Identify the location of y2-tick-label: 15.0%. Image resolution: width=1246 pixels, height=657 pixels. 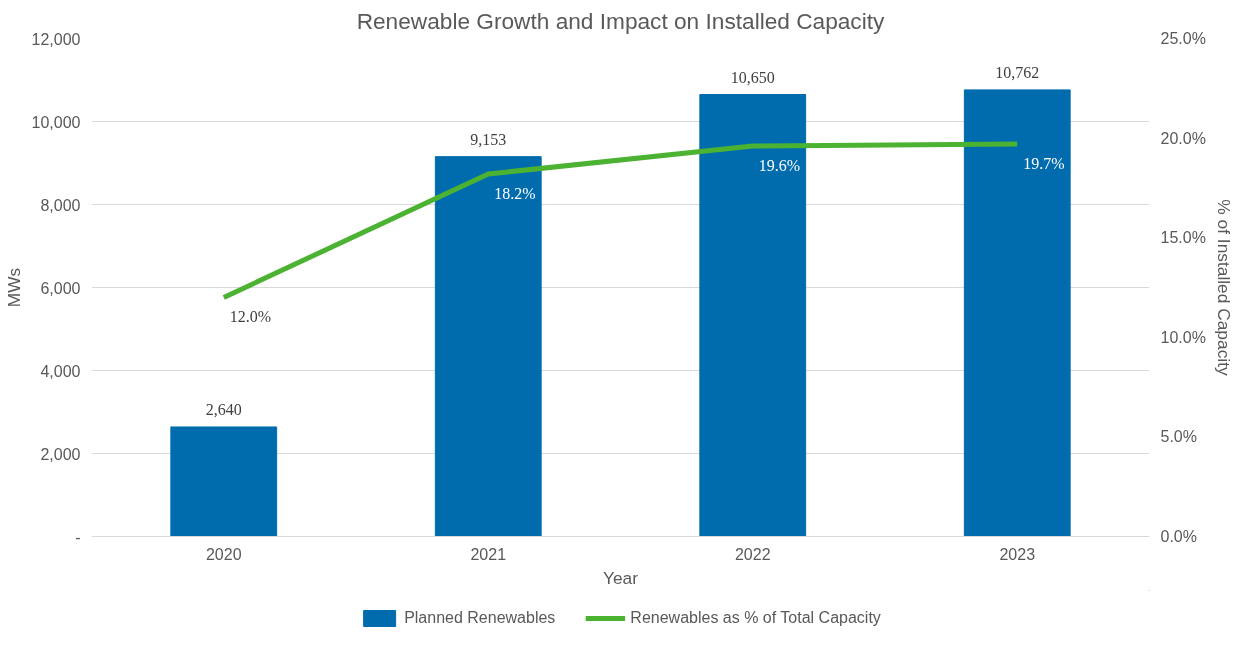
(1183, 238).